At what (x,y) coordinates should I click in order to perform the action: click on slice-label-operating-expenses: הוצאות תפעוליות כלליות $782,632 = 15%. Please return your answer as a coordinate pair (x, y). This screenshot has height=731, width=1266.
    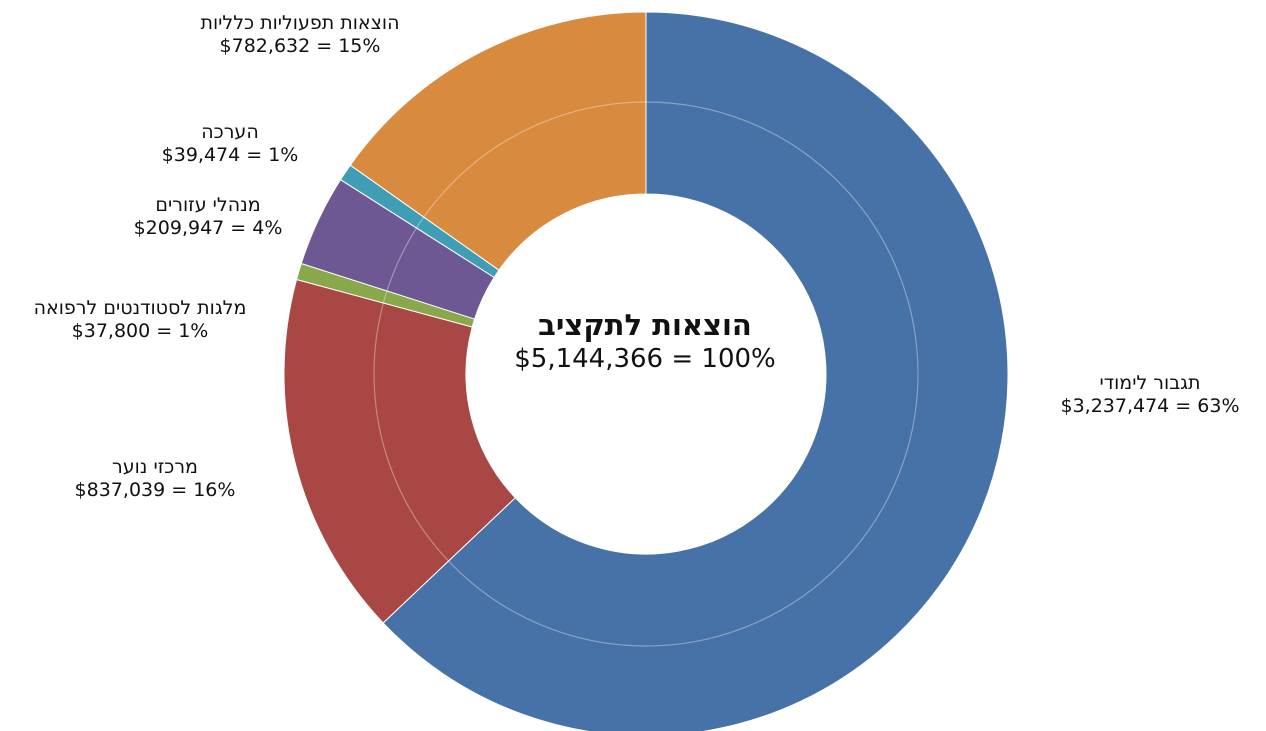
    Looking at the image, I should click on (300, 34).